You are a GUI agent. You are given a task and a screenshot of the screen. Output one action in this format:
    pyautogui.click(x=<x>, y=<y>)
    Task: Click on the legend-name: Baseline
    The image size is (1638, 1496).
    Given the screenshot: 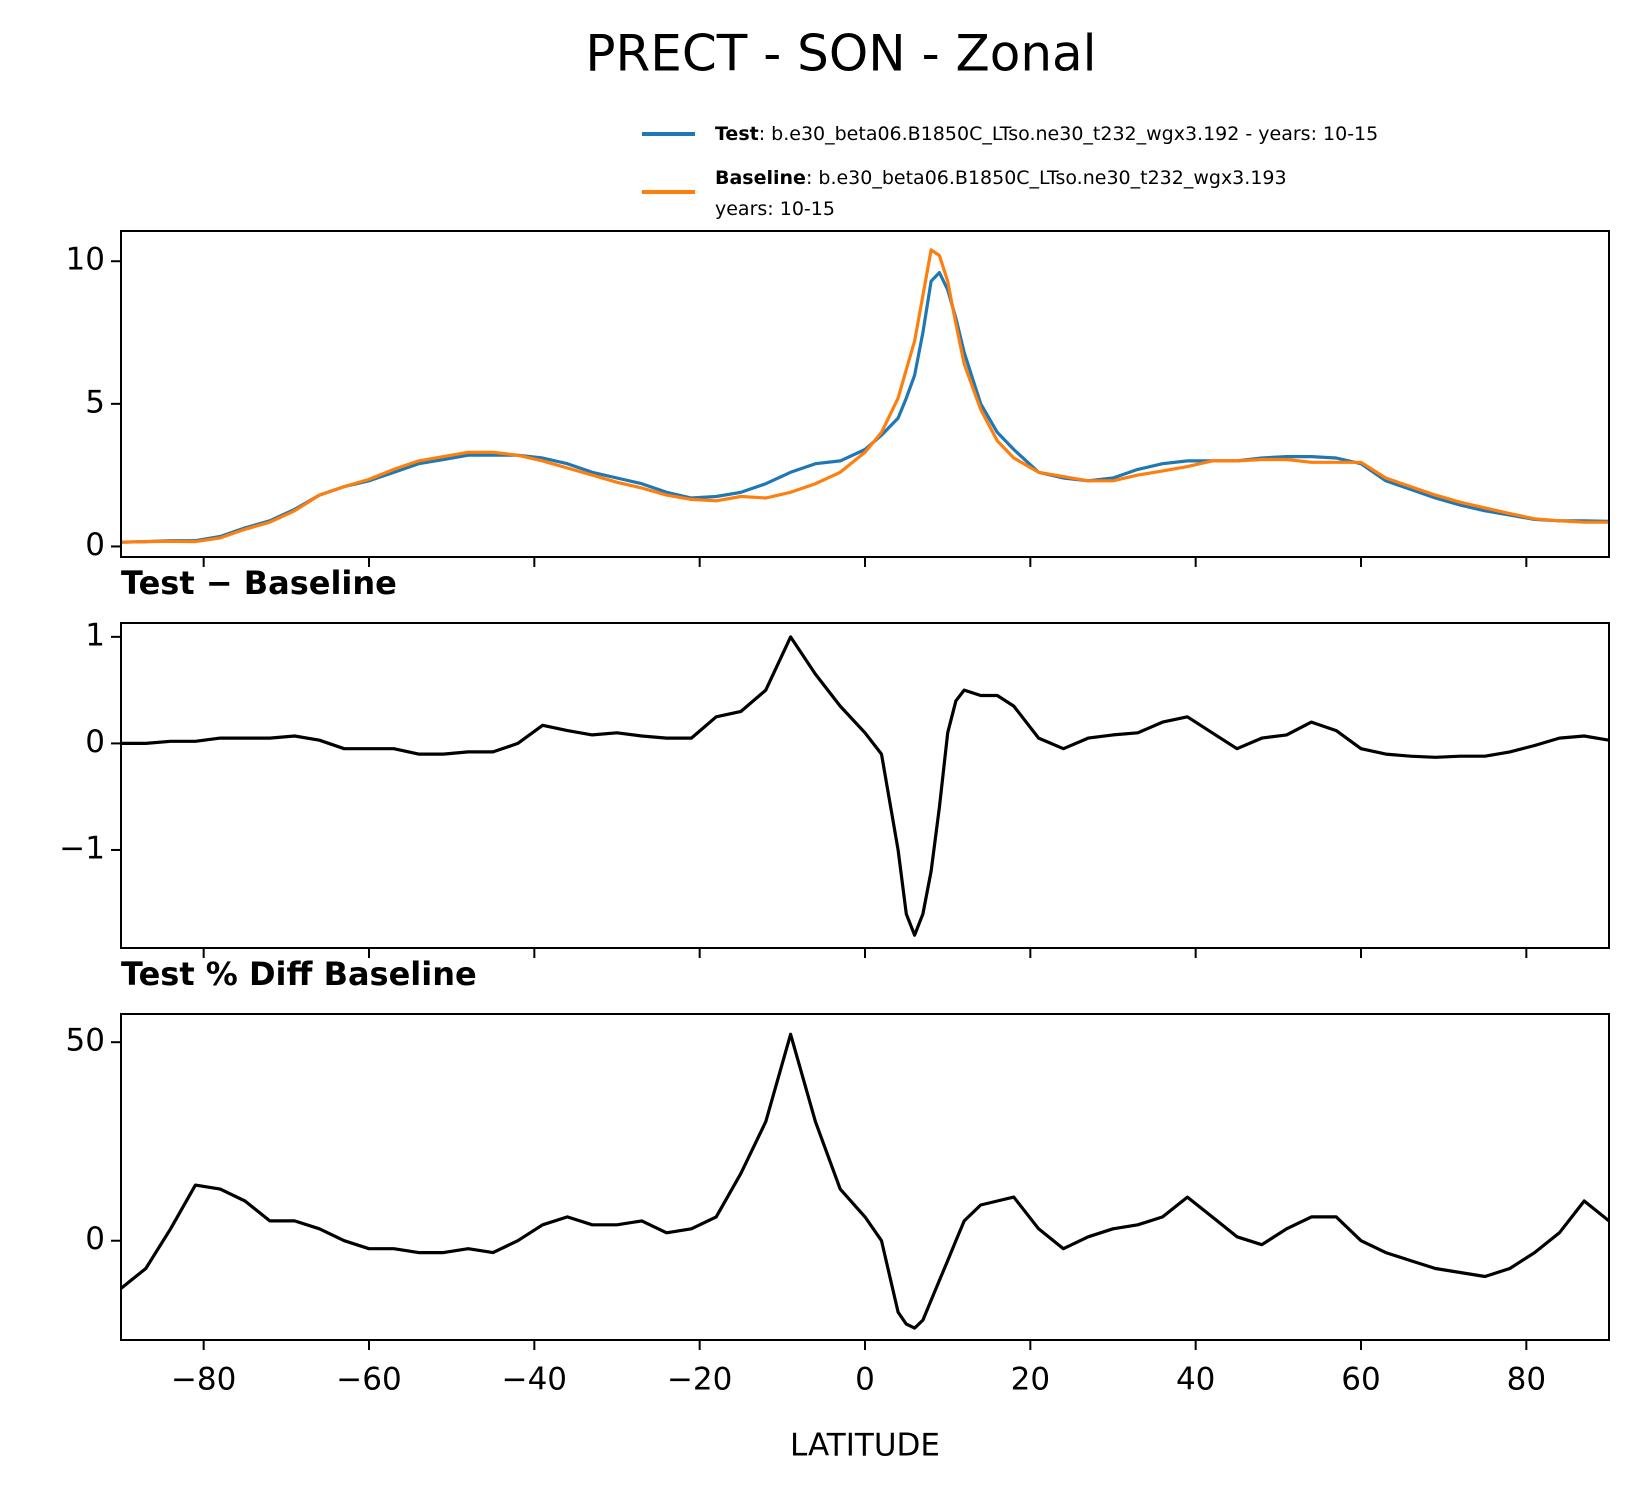 What is the action you would take?
    pyautogui.click(x=760, y=178)
    